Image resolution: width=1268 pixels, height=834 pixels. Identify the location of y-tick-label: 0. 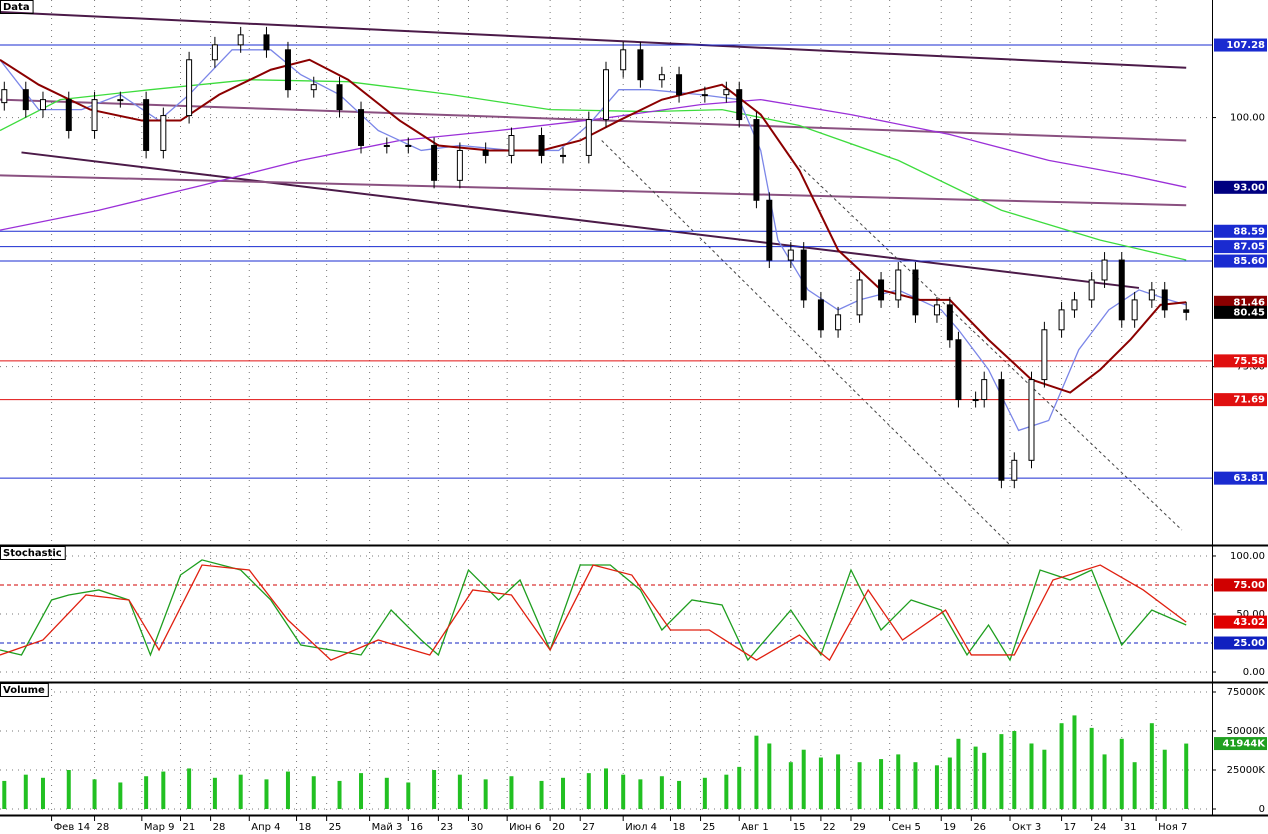
(1262, 809).